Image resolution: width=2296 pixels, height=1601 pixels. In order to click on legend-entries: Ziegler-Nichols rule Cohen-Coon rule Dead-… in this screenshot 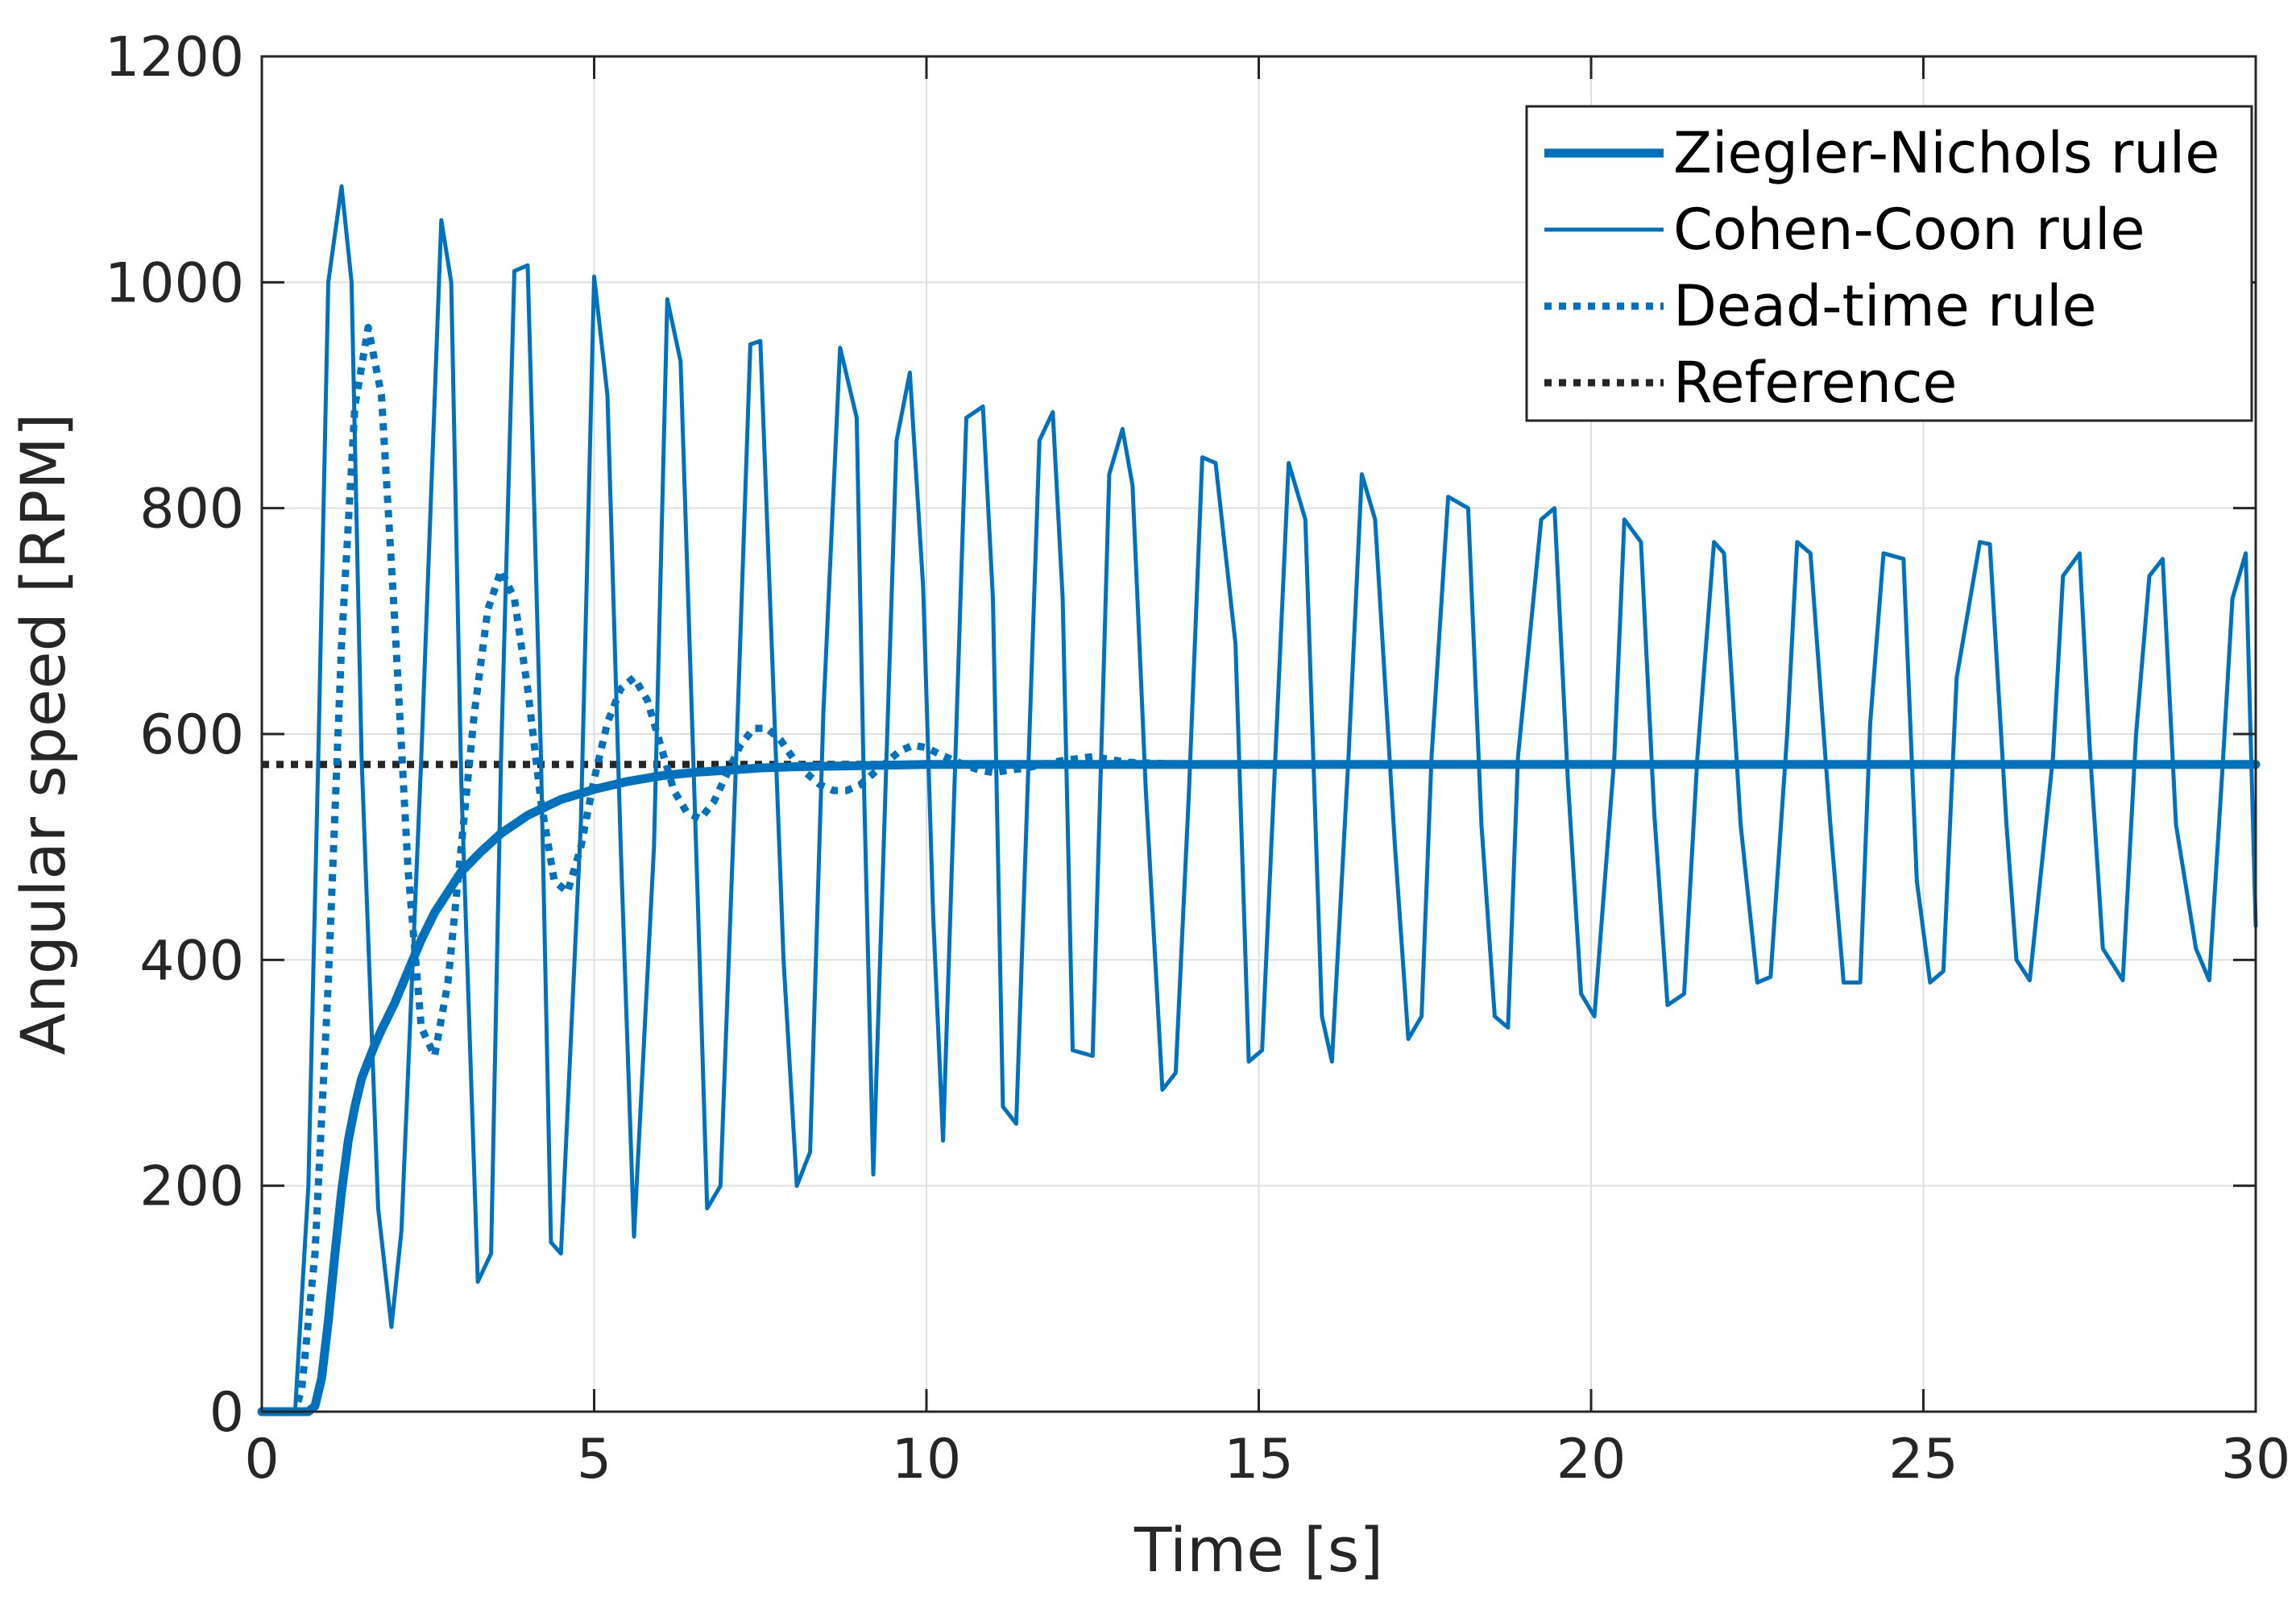, I will do `click(1881, 268)`.